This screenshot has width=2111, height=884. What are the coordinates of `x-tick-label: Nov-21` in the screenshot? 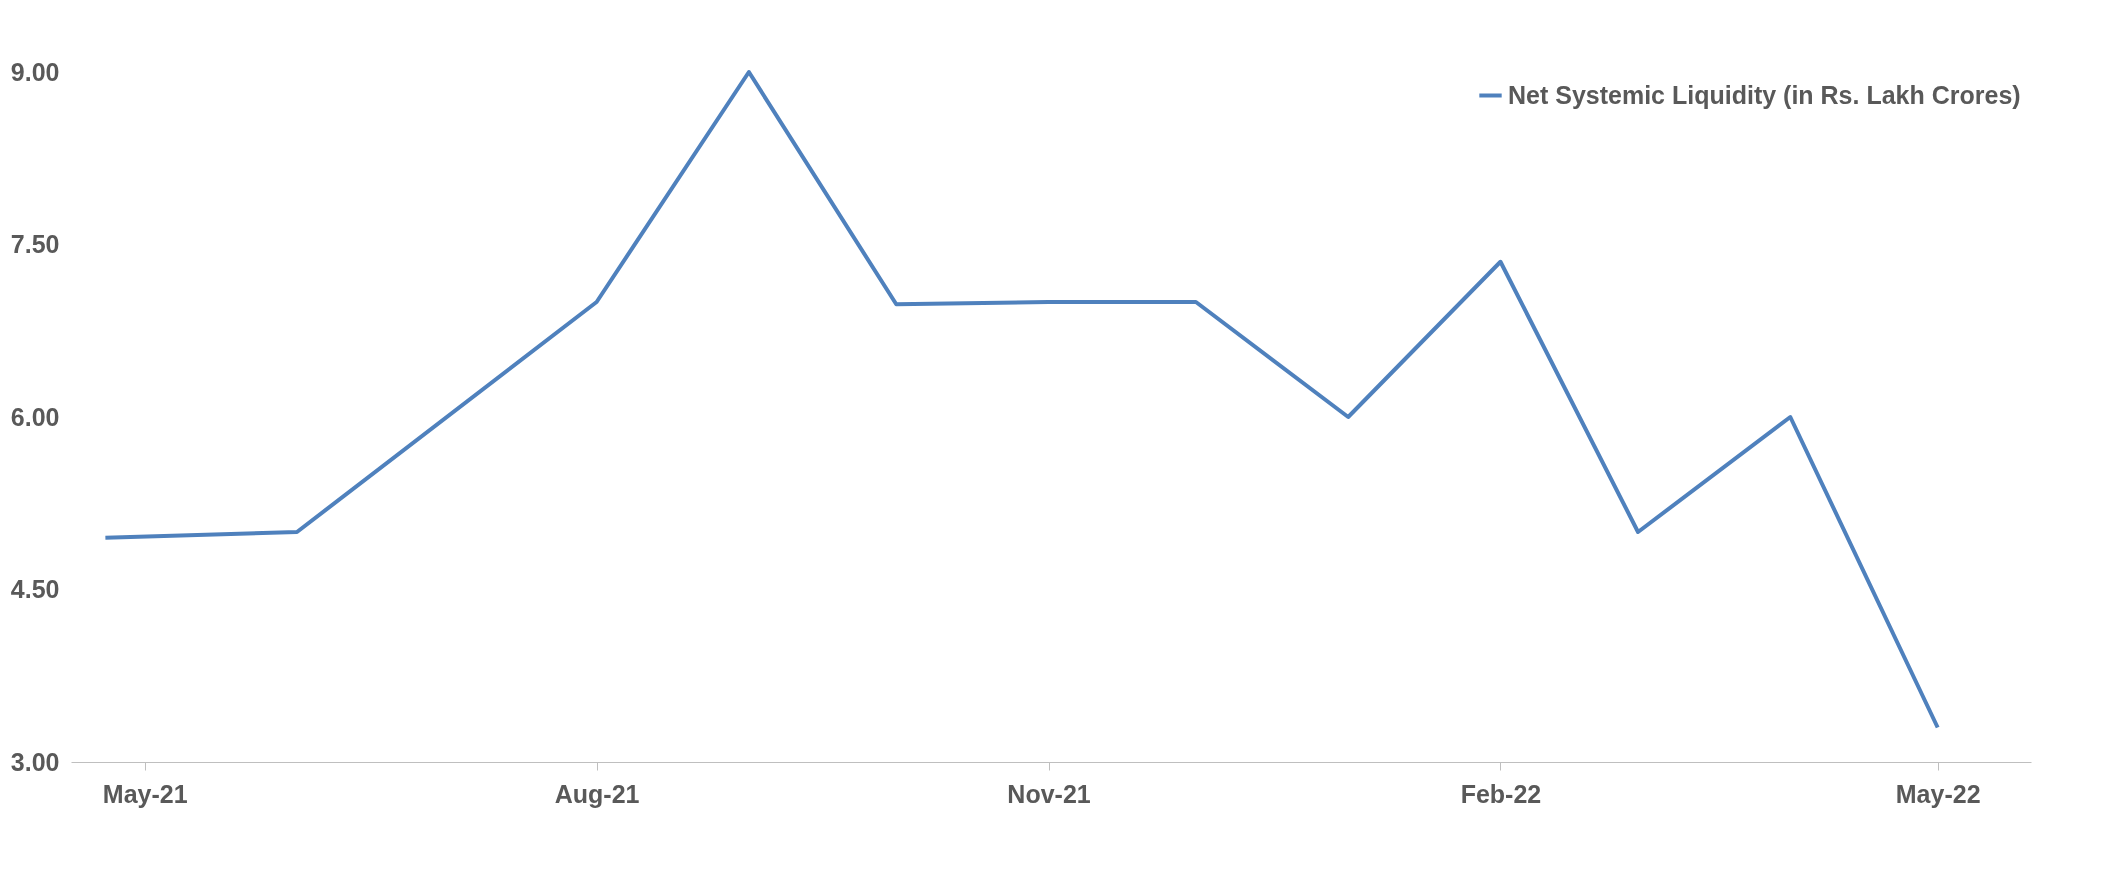 It's located at (1049, 793).